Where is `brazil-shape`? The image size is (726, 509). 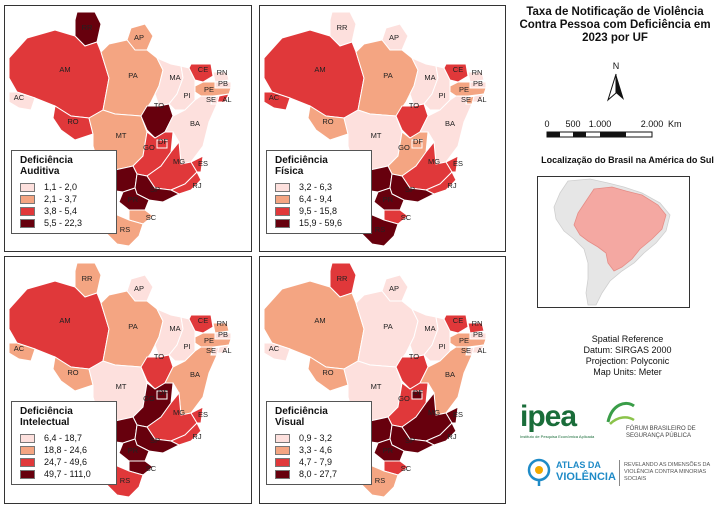
brazil-shape is located at coordinates (620, 229).